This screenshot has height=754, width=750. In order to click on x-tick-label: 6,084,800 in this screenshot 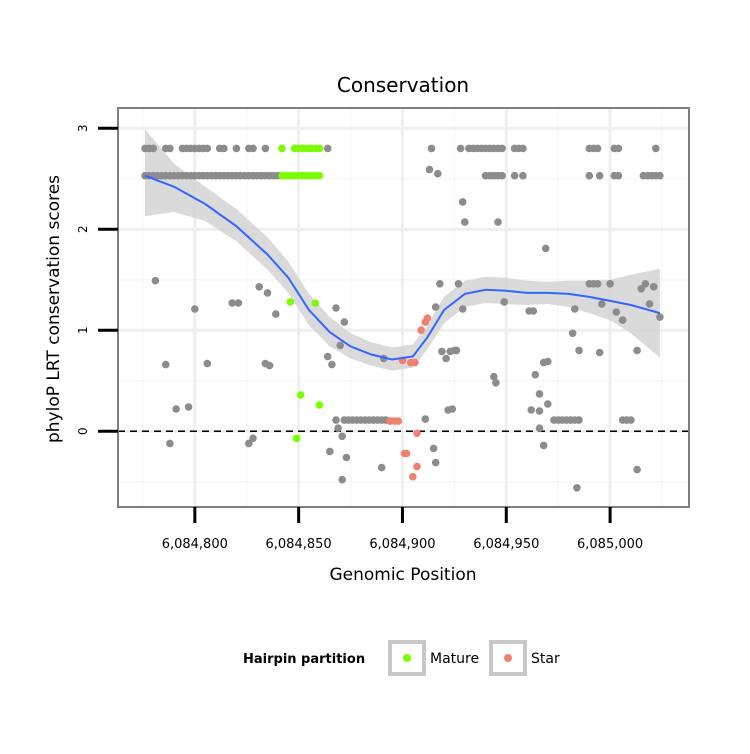, I will do `click(195, 544)`.